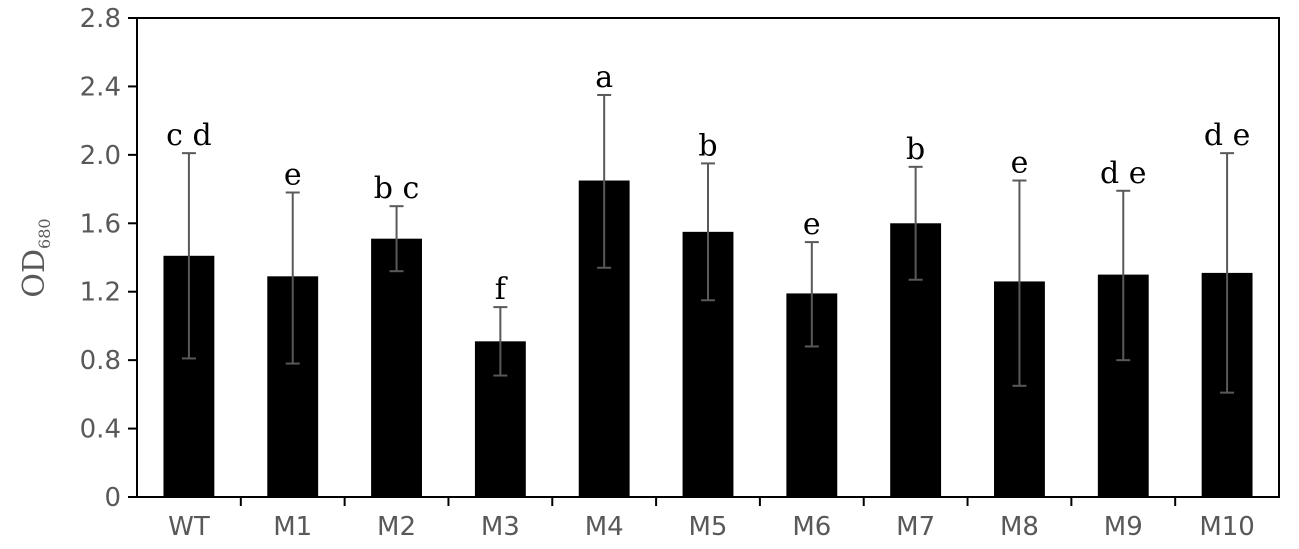 Image resolution: width=1299 pixels, height=549 pixels. Describe the element at coordinates (100, 361) in the screenshot. I see `y-tick-label: 0.8` at that location.